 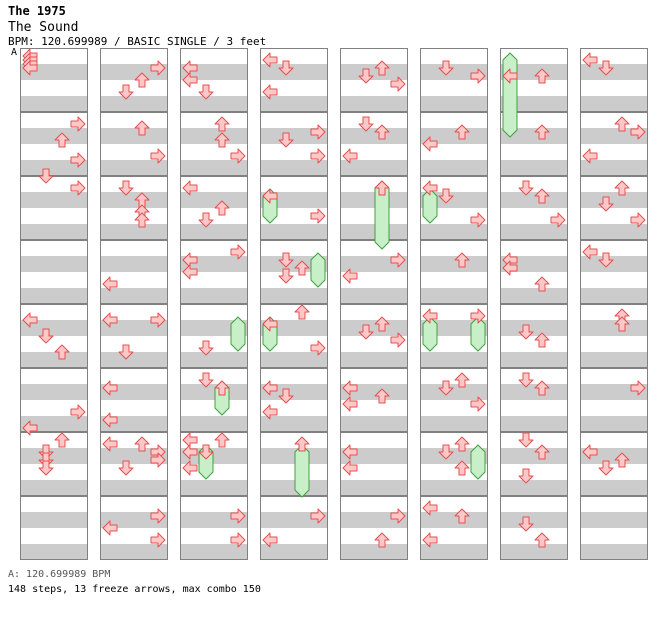 What do you see at coordinates (382, 396) in the screenshot?
I see `arrow-up-icon` at bounding box center [382, 396].